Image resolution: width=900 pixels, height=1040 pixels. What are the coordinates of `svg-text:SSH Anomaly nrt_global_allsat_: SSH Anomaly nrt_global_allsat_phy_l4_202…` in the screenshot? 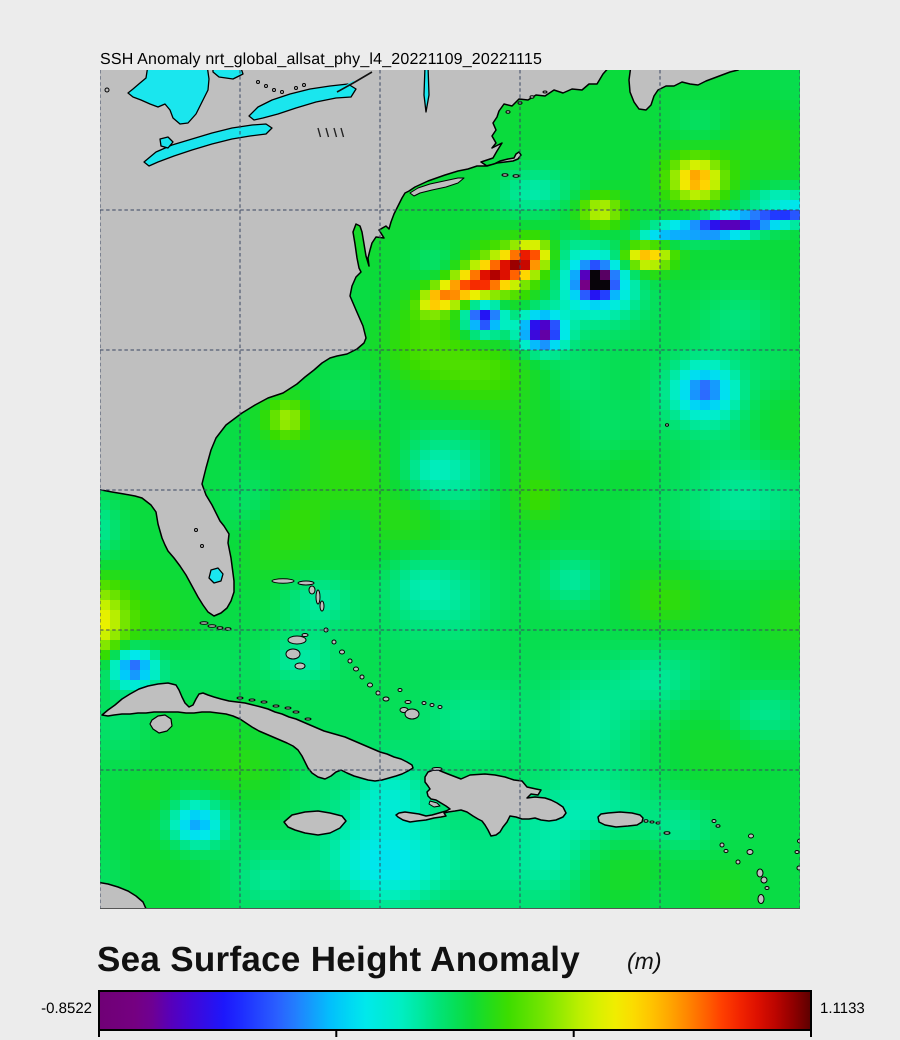 It's located at (321, 59).